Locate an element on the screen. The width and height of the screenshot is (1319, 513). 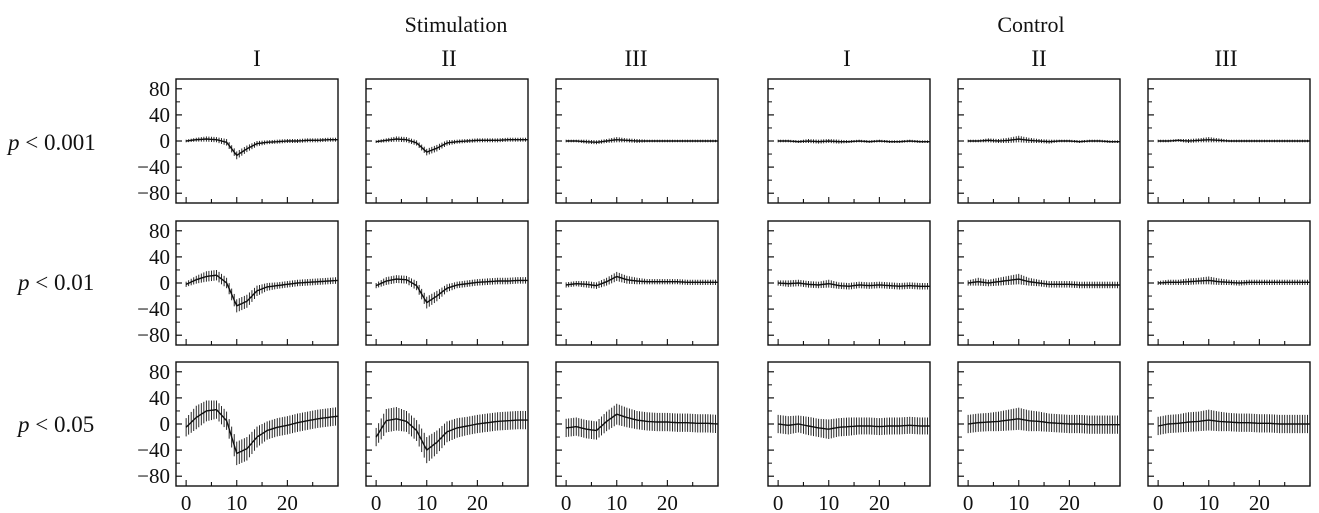
panel-r0-c4 is located at coordinates (1039, 141).